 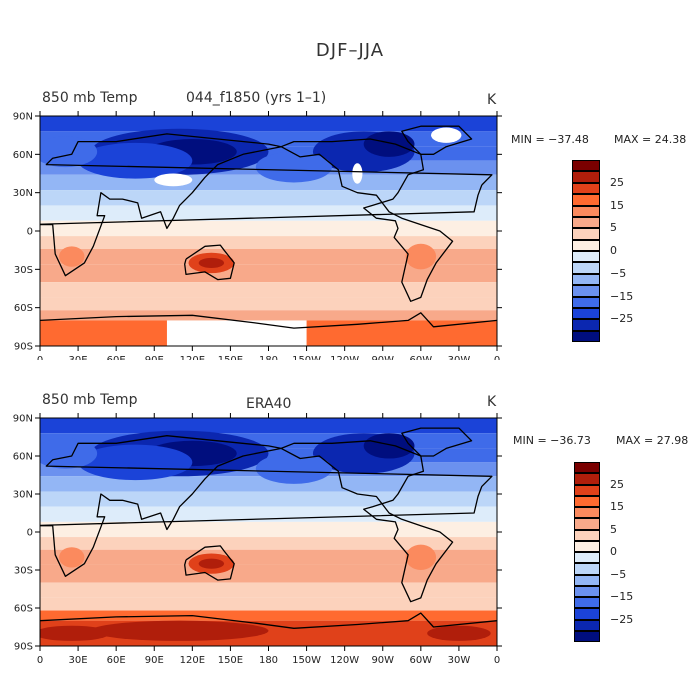 What do you see at coordinates (23, 155) in the screenshot?
I see `lat-tick-label: 60N` at bounding box center [23, 155].